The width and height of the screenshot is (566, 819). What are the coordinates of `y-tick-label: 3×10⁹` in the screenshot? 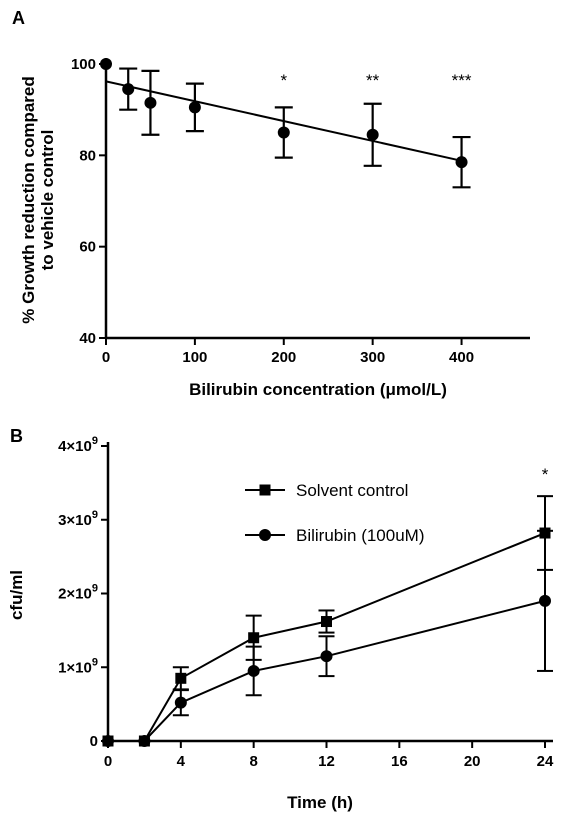 It's located at (78, 519).